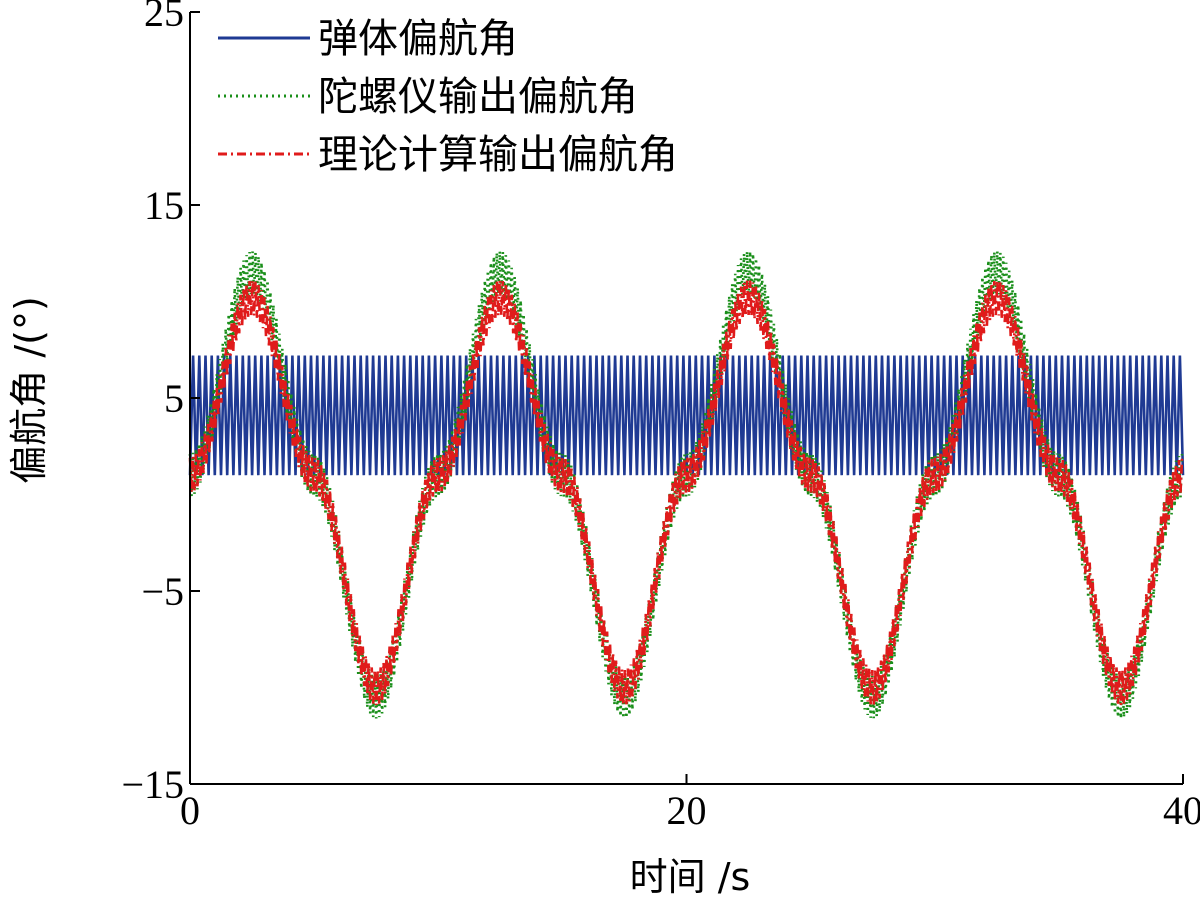 The width and height of the screenshot is (1200, 907). I want to click on y-tick-label: −5, so click(162, 591).